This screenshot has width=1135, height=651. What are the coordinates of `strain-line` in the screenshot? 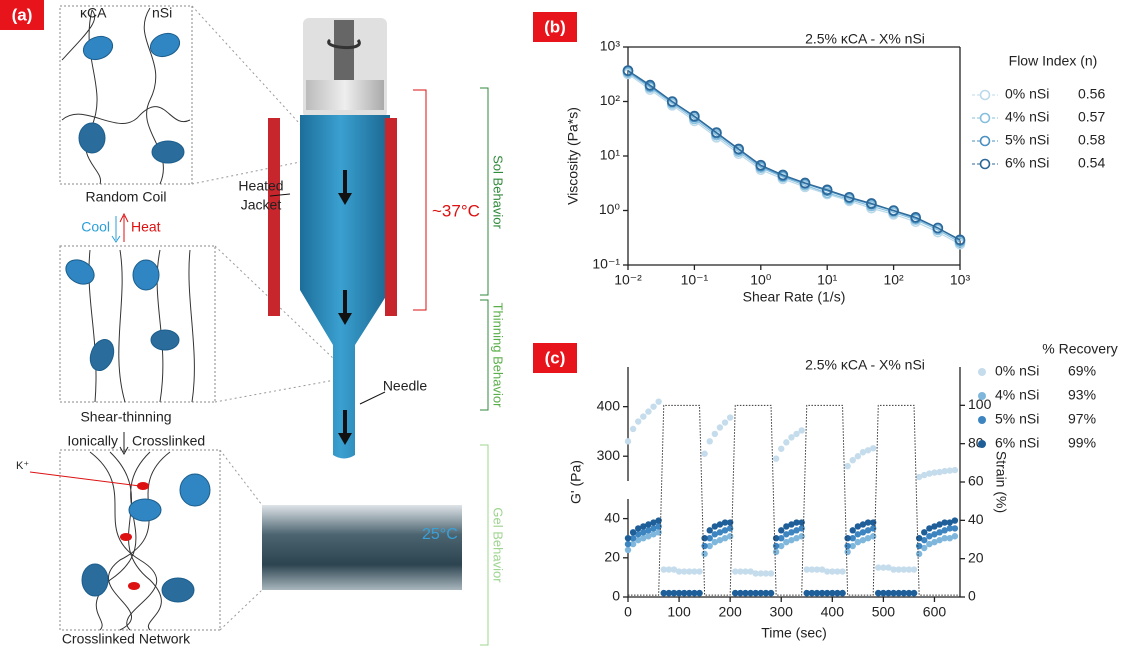 It's located at (794, 500).